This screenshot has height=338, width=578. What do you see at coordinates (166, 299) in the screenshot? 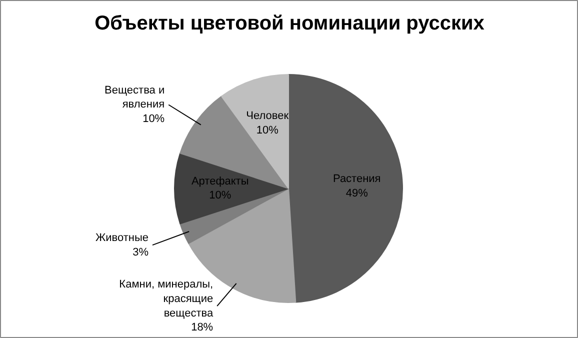
I see `slice-label: Камни, минералы, красящие вещества` at bounding box center [166, 299].